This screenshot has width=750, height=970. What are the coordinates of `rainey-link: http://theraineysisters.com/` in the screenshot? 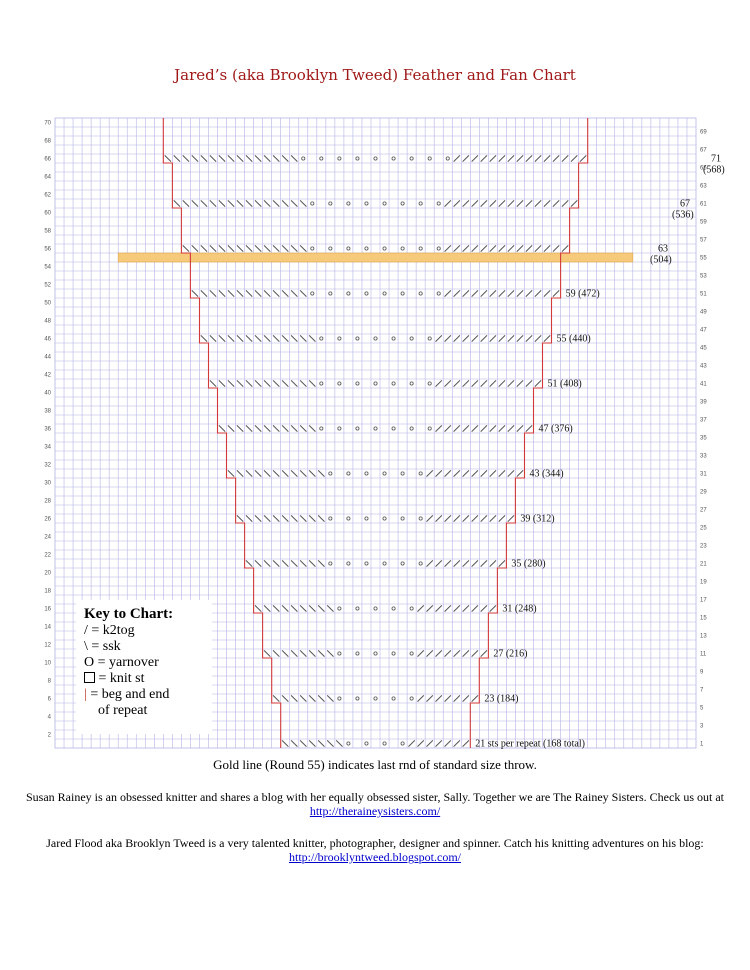 It's located at (375, 811).